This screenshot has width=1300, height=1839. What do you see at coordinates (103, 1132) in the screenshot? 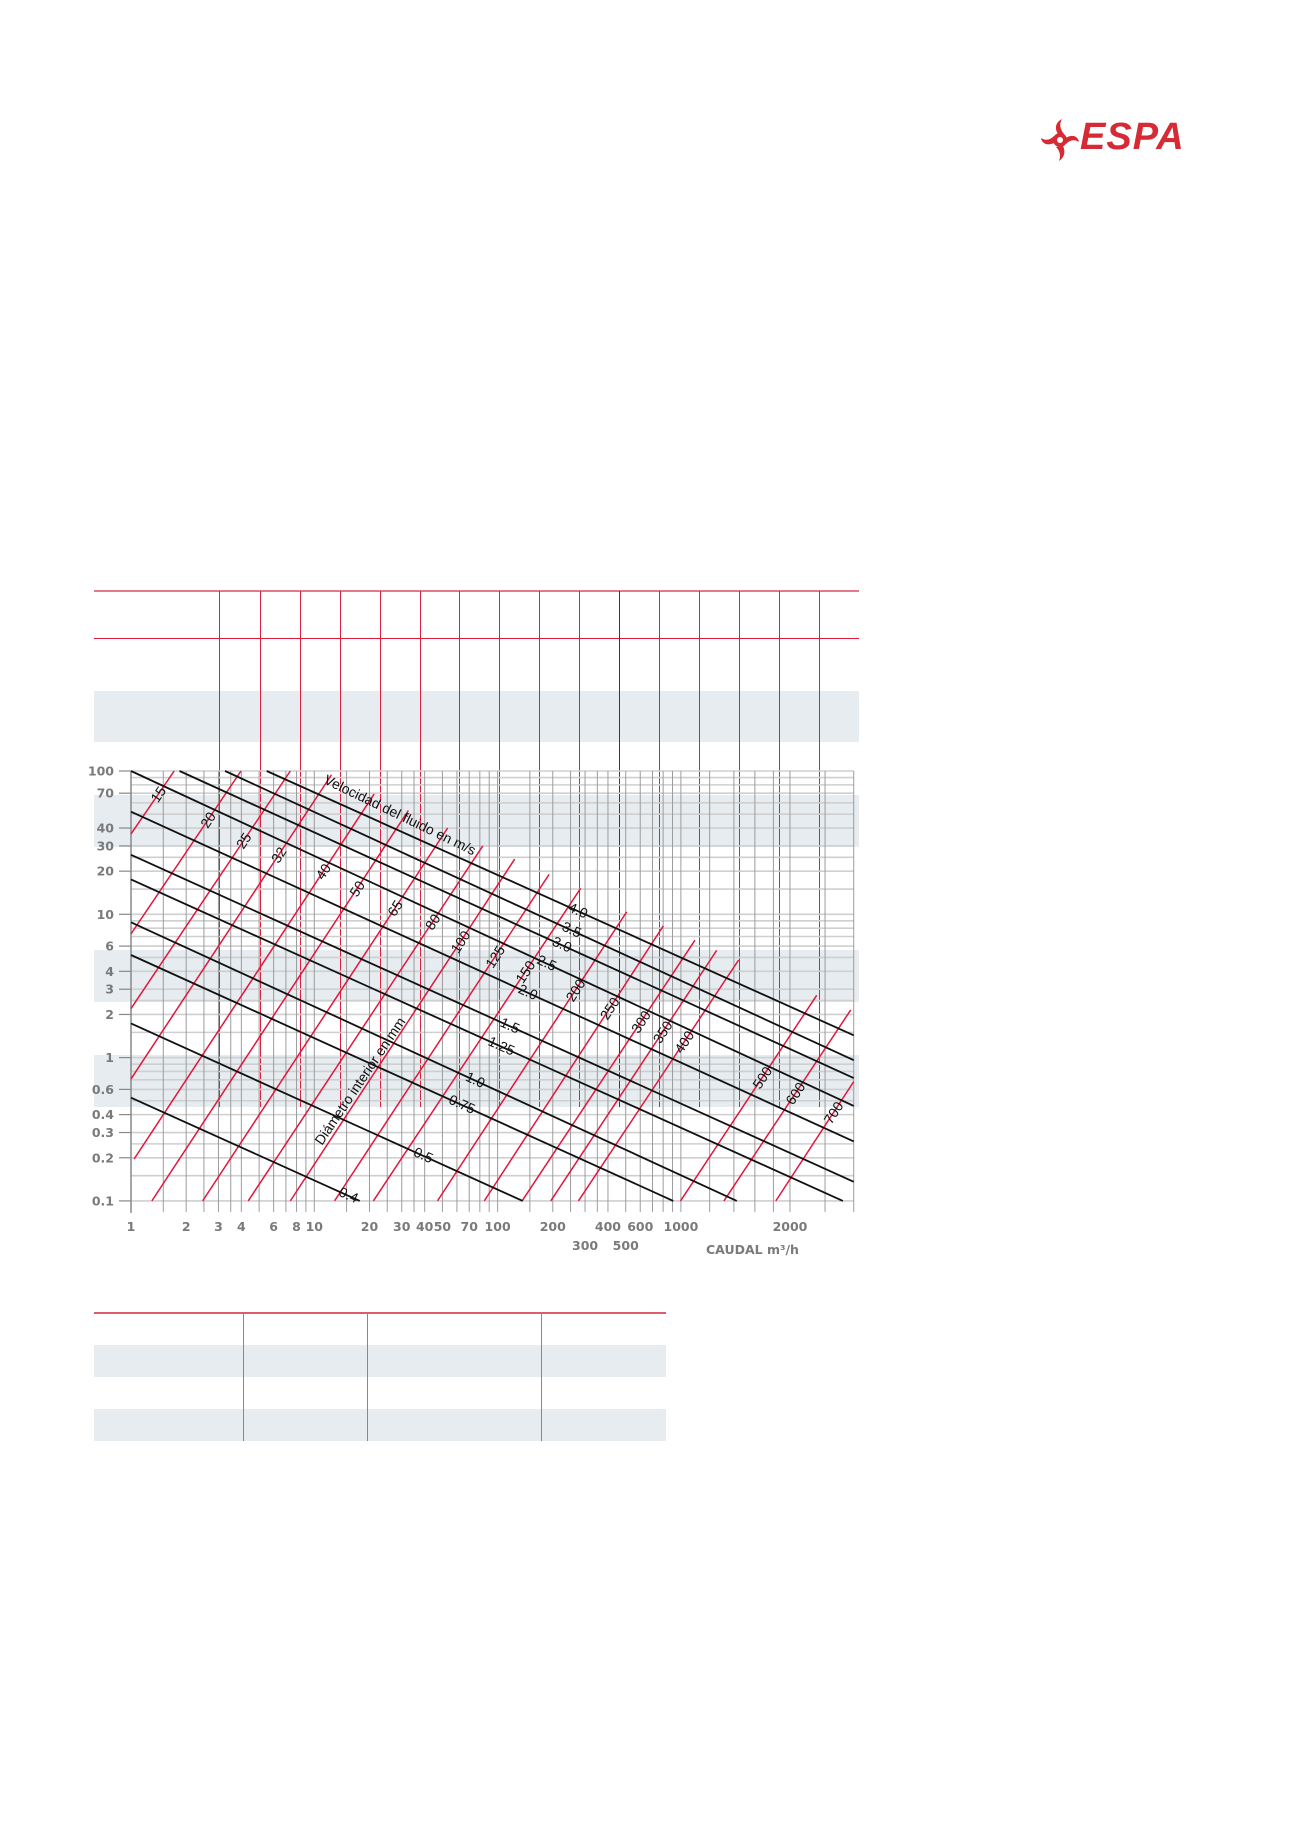
I see `y-tick-label: 0.3` at bounding box center [103, 1132].